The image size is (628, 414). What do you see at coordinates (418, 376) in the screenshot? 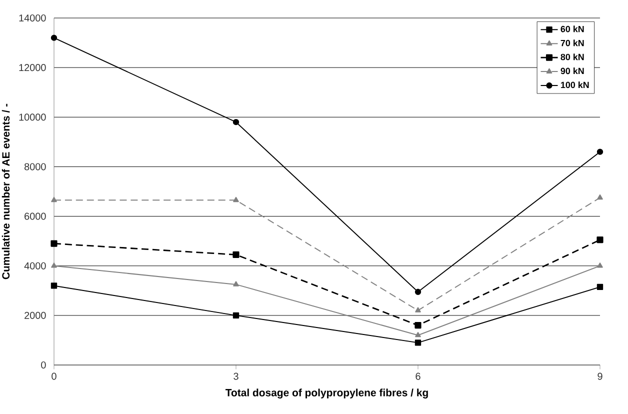
I see `x-tick-label: 6` at bounding box center [418, 376].